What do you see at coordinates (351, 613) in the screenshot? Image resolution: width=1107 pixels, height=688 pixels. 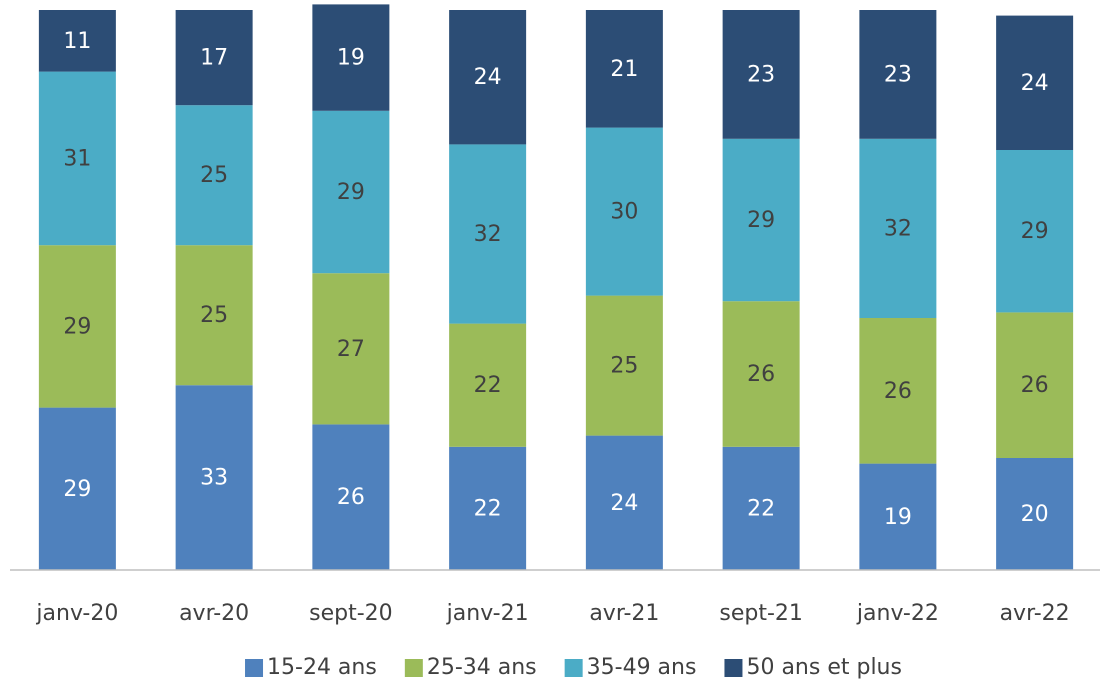 I see `x-tick-label: sept-20` at bounding box center [351, 613].